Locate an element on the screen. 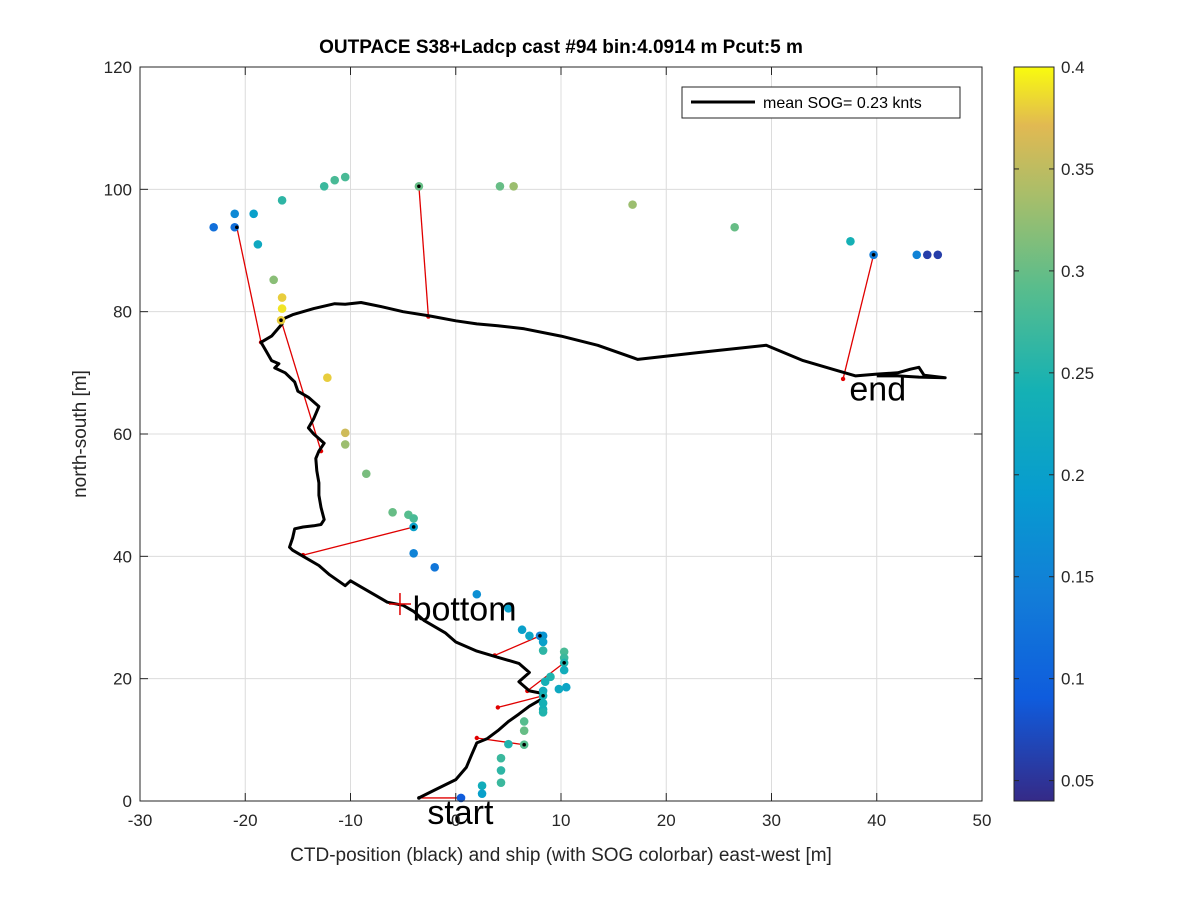 This screenshot has height=905, width=1200. y-tick-label: 120 is located at coordinates (118, 67).